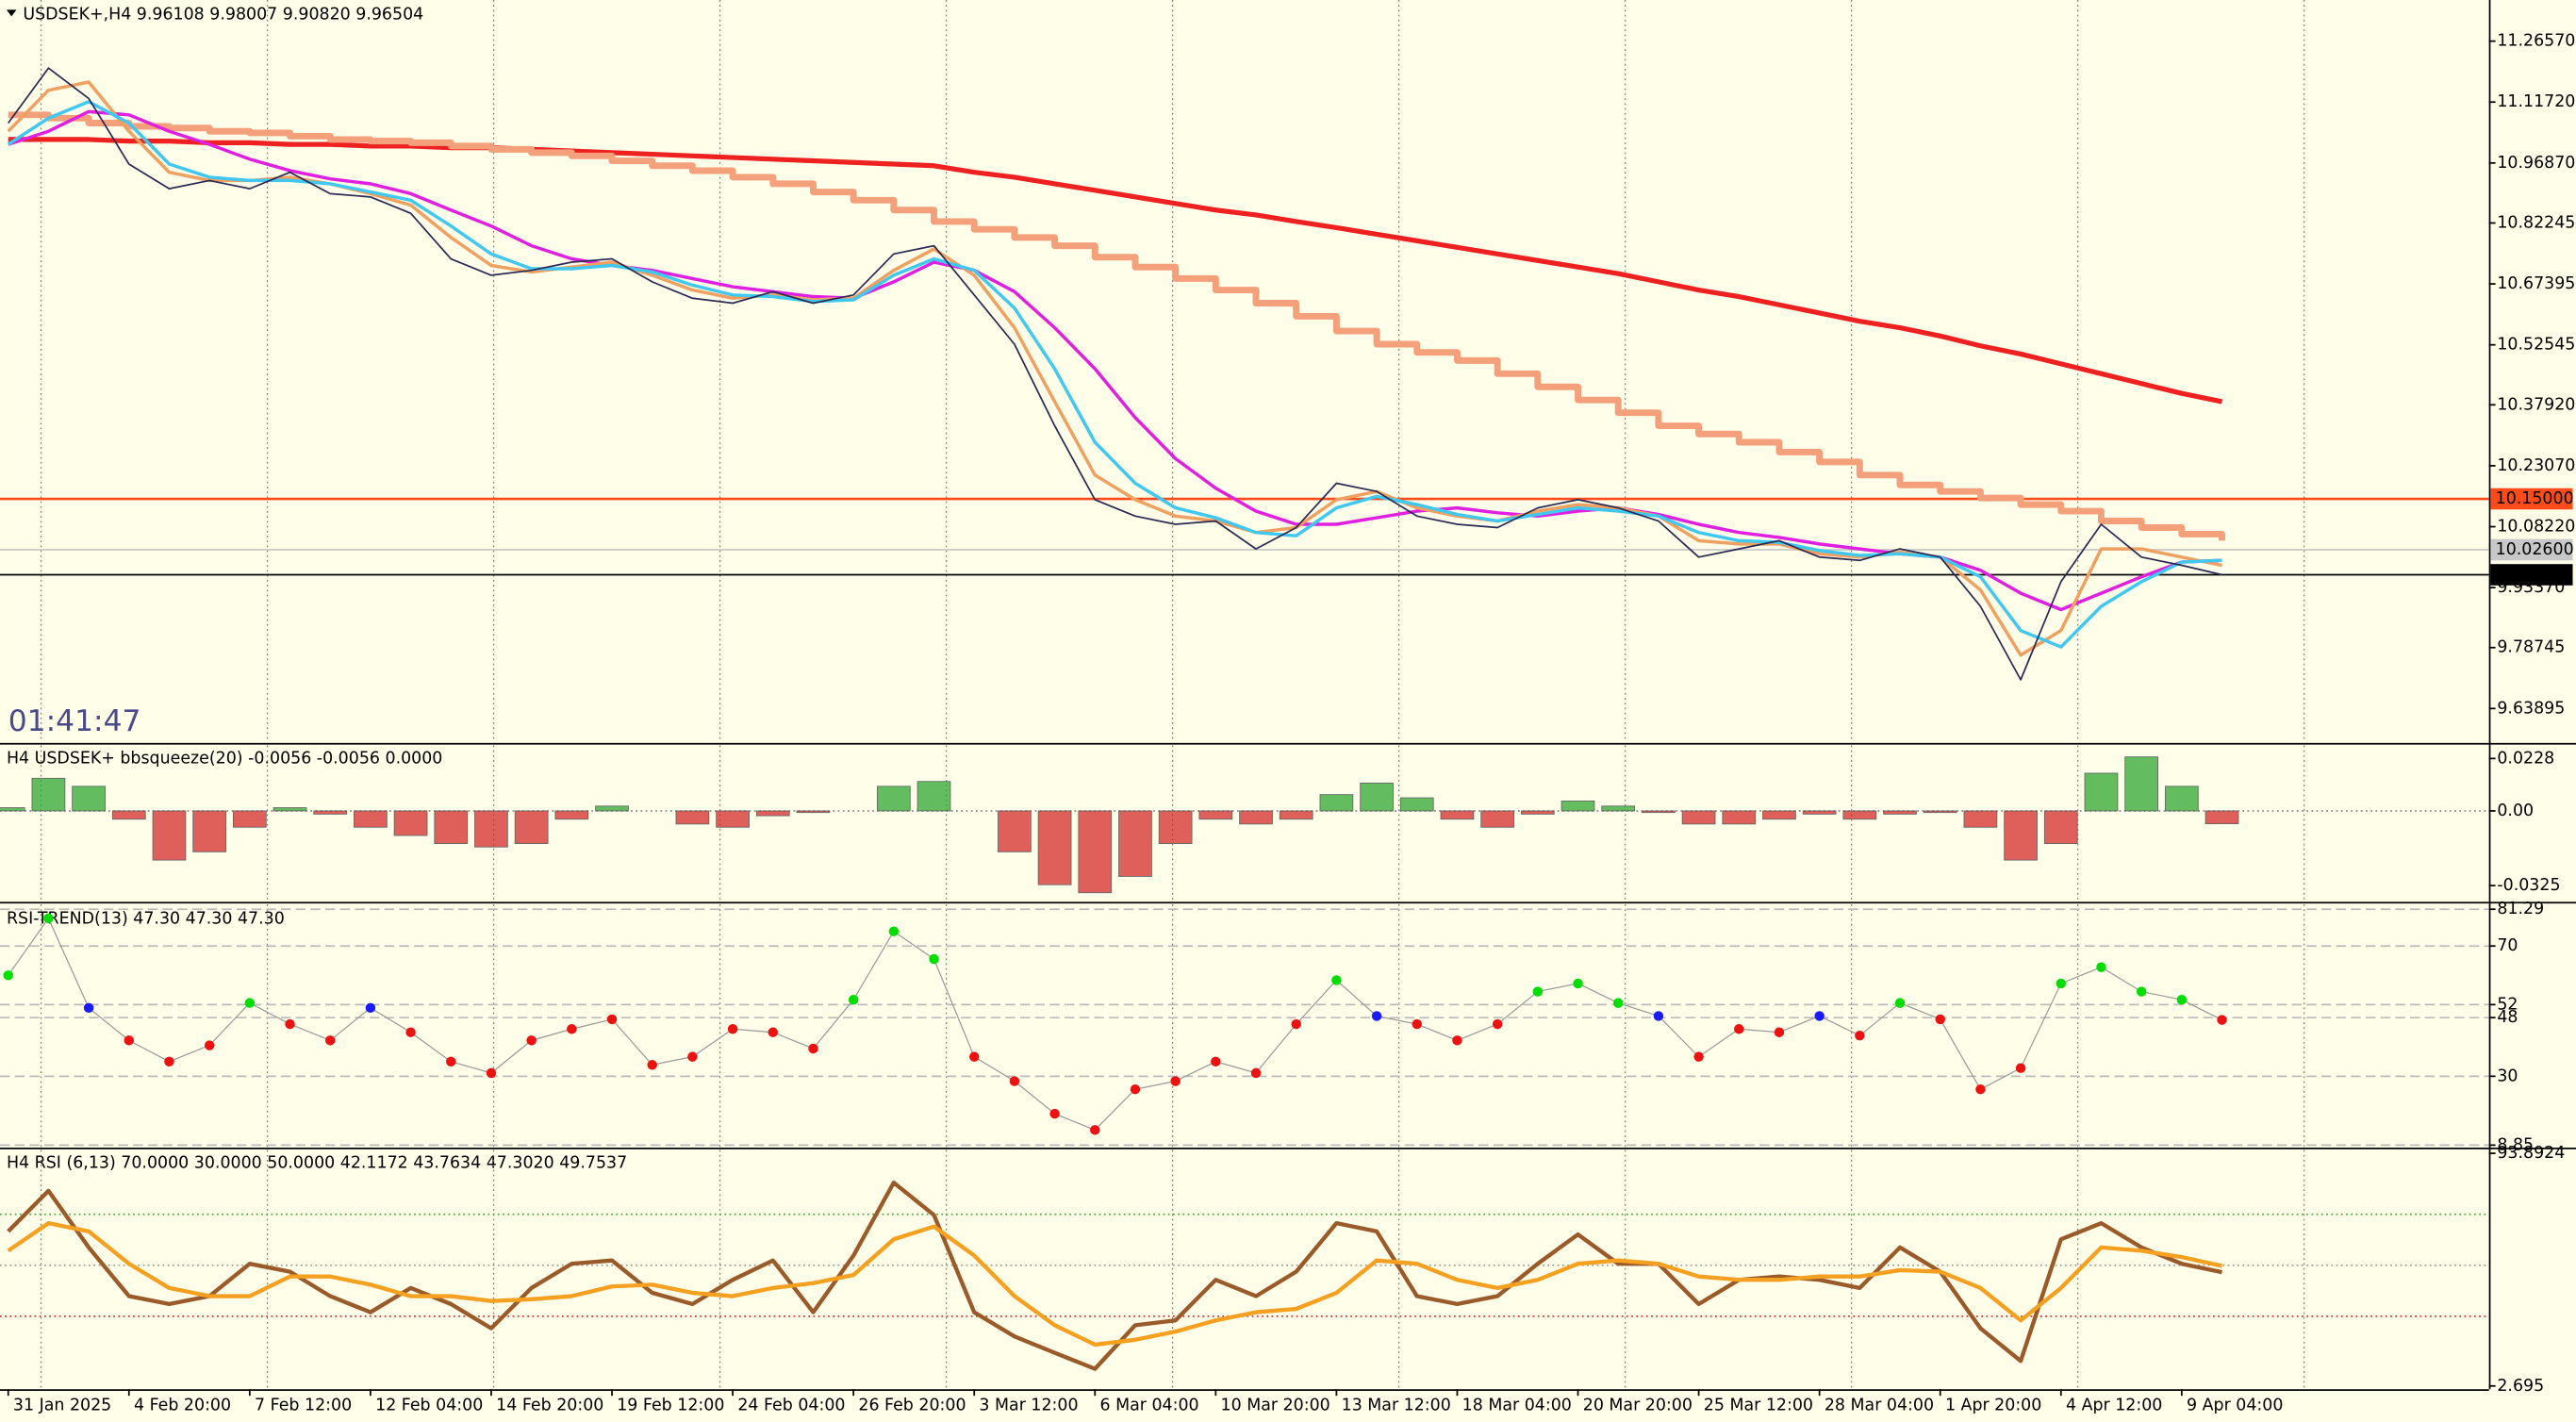  Describe the element at coordinates (1028, 1406) in the screenshot. I see `x-tick-label: 3 Mar 12:00` at that location.